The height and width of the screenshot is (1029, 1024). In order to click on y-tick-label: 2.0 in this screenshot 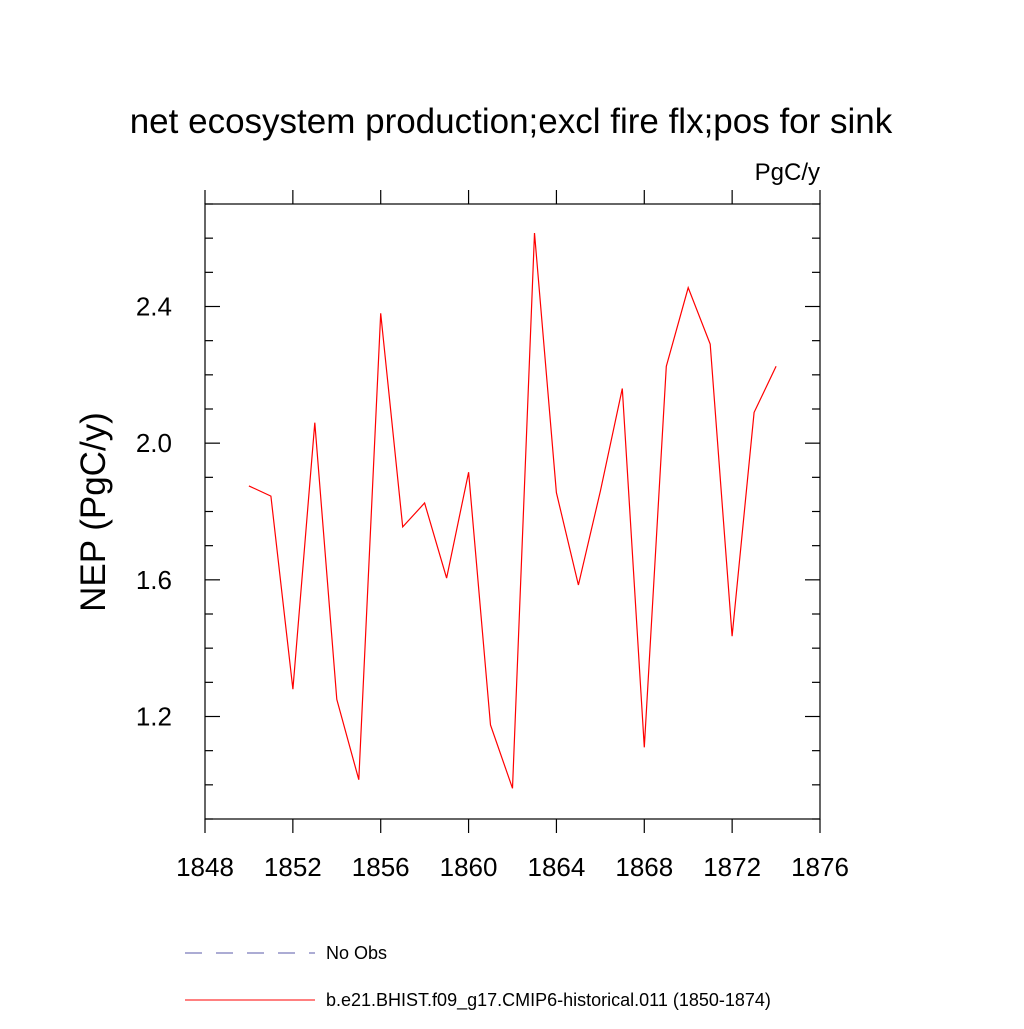, I will do `click(154, 443)`.